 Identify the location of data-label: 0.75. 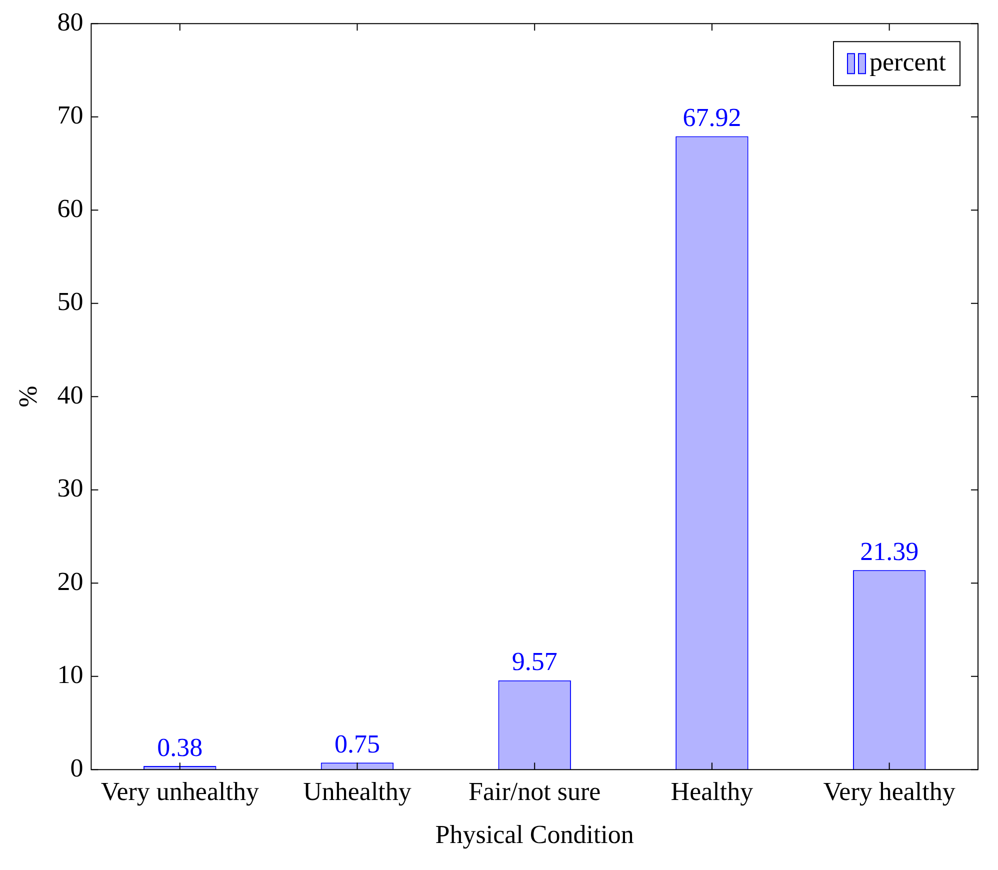
(357, 743).